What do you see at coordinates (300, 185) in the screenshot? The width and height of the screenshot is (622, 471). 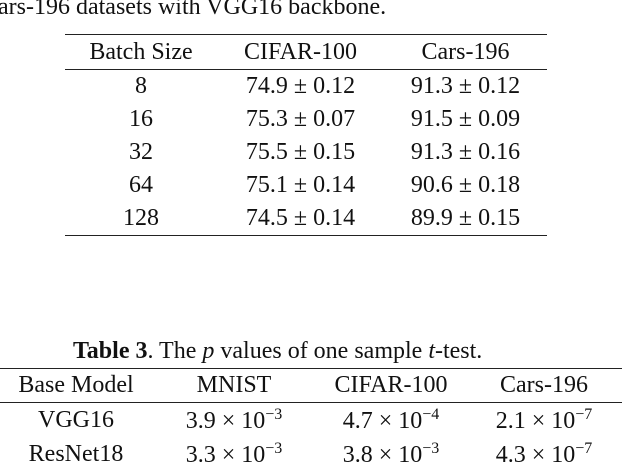 I see `cifar100-cell: 75.1 ± 0.14` at bounding box center [300, 185].